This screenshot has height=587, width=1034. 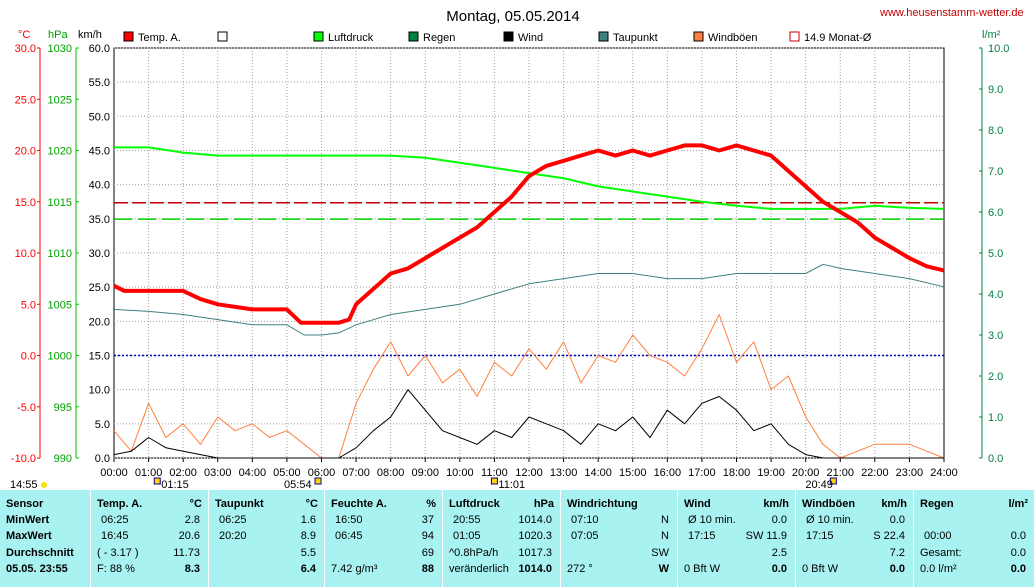 What do you see at coordinates (529, 473) in the screenshot?
I see `x-tick-label: 12:00` at bounding box center [529, 473].